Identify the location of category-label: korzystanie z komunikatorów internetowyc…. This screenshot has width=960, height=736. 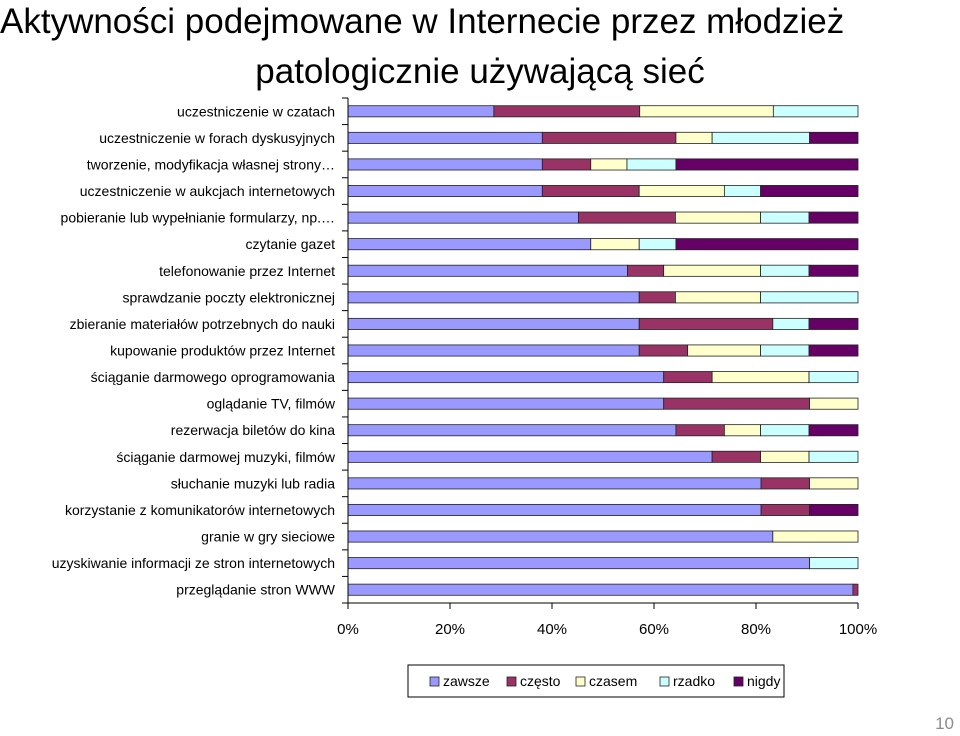
(200, 510).